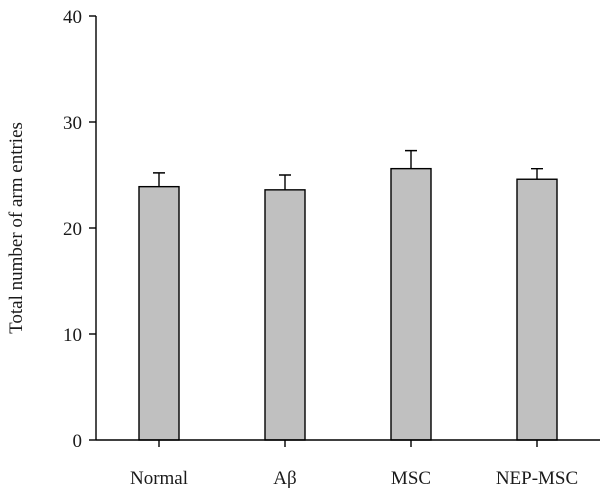  Describe the element at coordinates (16, 228) in the screenshot. I see `y-axis-title: Total number of arm entries` at that location.